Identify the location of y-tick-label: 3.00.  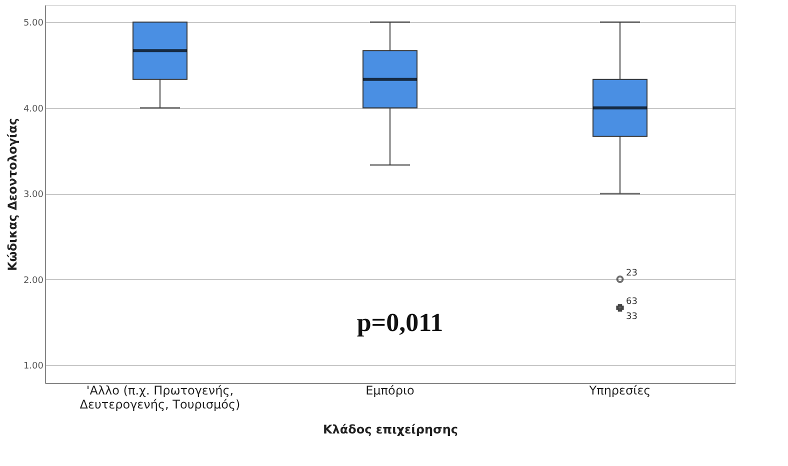
(33, 195).